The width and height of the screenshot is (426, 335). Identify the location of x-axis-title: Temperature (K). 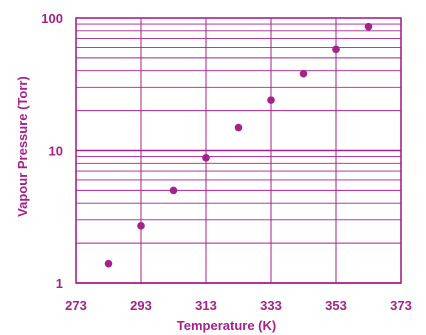
(226, 325).